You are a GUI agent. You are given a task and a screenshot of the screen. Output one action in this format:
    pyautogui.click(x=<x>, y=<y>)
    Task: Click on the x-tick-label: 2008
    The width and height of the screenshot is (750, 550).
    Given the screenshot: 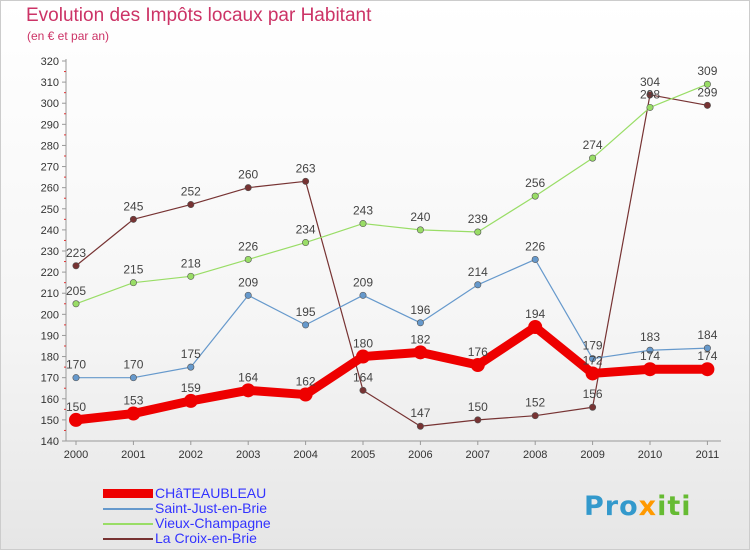 What is the action you would take?
    pyautogui.click(x=535, y=455)
    